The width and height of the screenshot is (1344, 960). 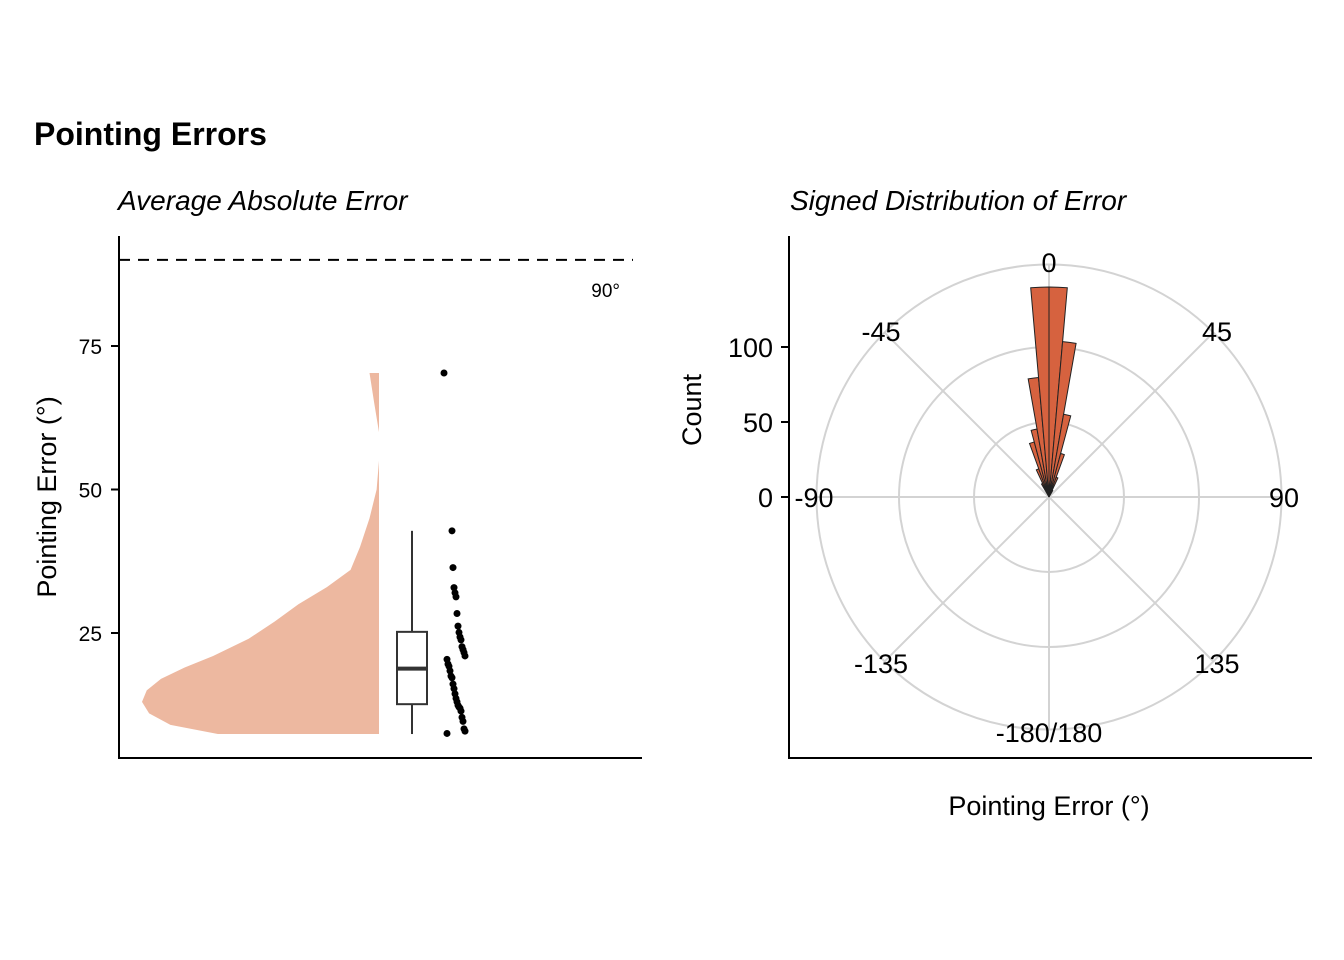 What do you see at coordinates (605, 291) in the screenshot?
I see `reference-line-label: 90°` at bounding box center [605, 291].